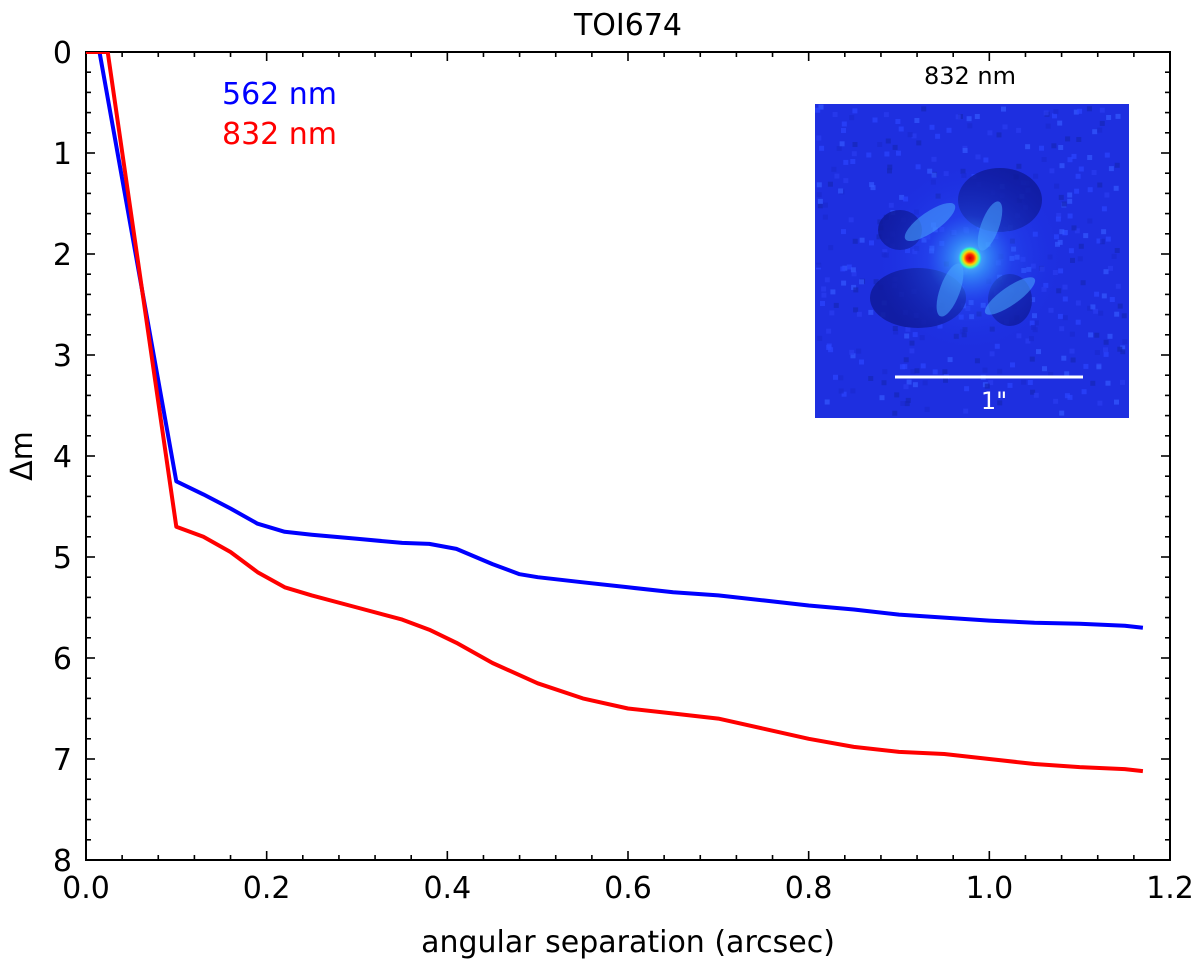 The width and height of the screenshot is (1200, 969). What do you see at coordinates (279, 134) in the screenshot?
I see `legend-entry-832nm: 832 nm` at bounding box center [279, 134].